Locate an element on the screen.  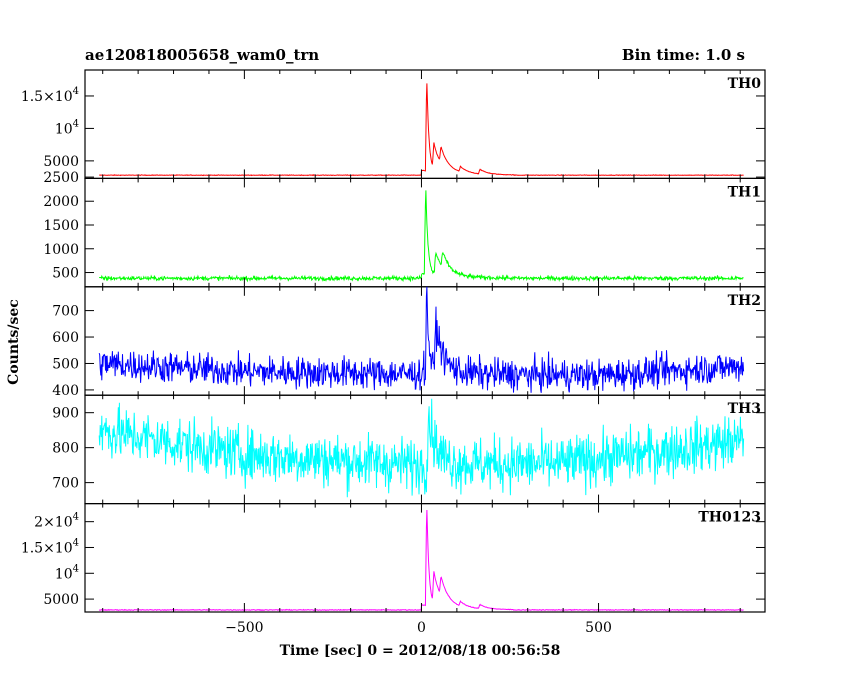
y-tick-label: 2500 is located at coordinates (61, 178).